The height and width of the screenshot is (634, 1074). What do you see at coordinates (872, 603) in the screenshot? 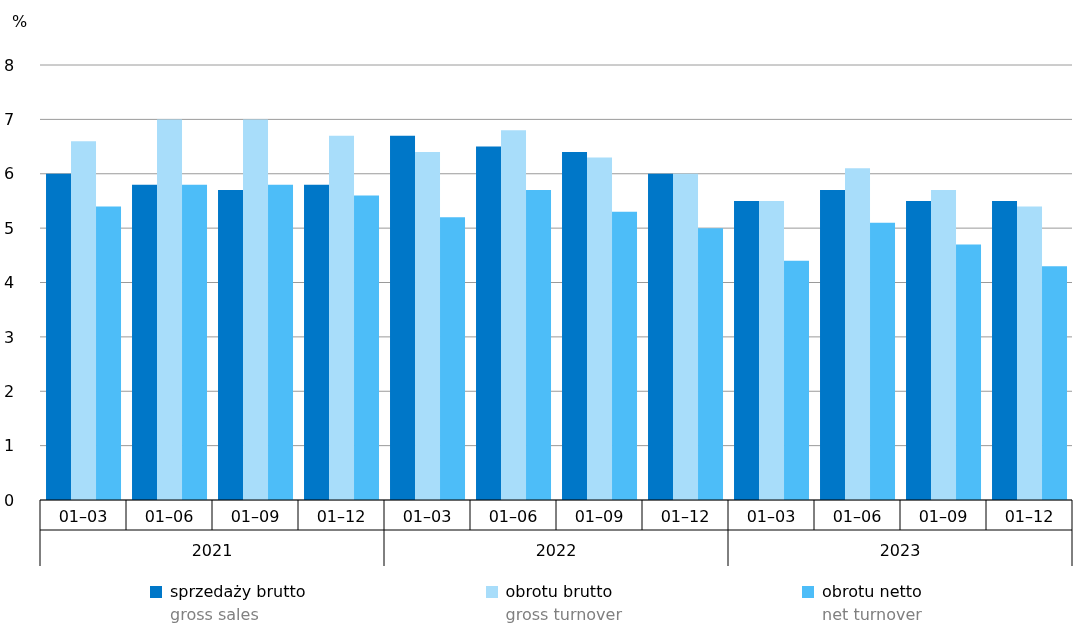
I see `legend-label: obrotu netto net turnover` at bounding box center [872, 603].